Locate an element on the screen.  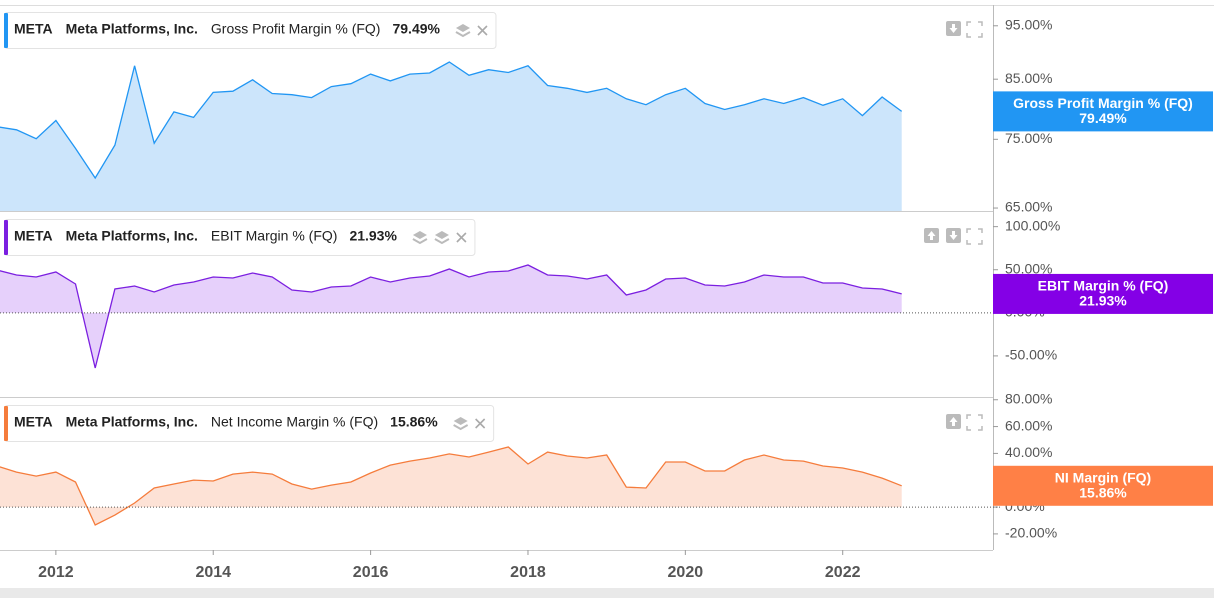
y-tick-label: 65.00% is located at coordinates (1028, 207).